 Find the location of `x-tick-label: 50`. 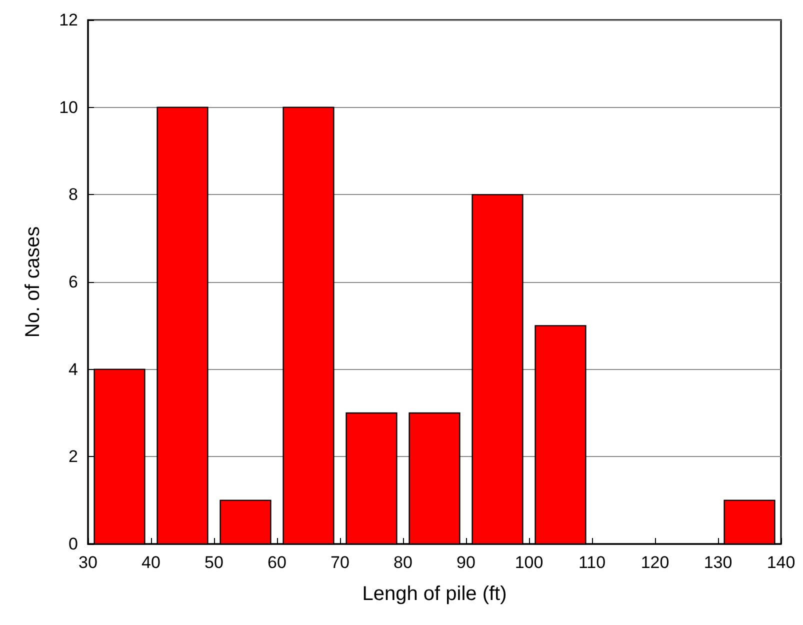

x-tick-label: 50 is located at coordinates (214, 562).